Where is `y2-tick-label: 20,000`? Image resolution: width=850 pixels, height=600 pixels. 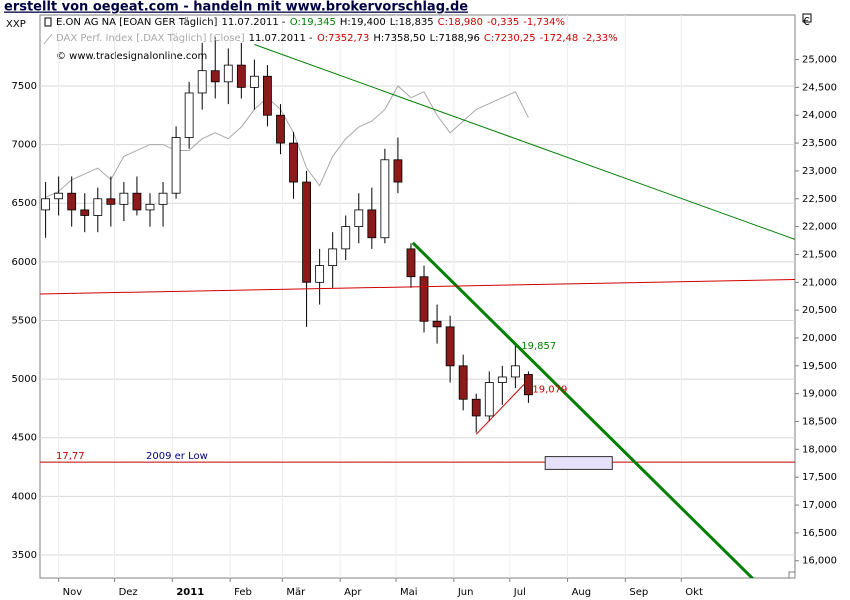 y2-tick-label: 20,000 is located at coordinates (819, 338).